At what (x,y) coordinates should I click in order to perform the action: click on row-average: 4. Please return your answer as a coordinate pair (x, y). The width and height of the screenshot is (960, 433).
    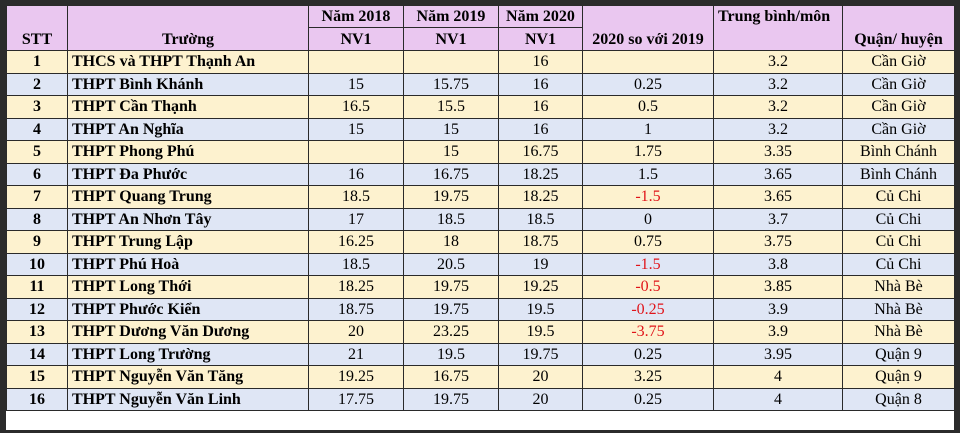
    Looking at the image, I should click on (778, 377).